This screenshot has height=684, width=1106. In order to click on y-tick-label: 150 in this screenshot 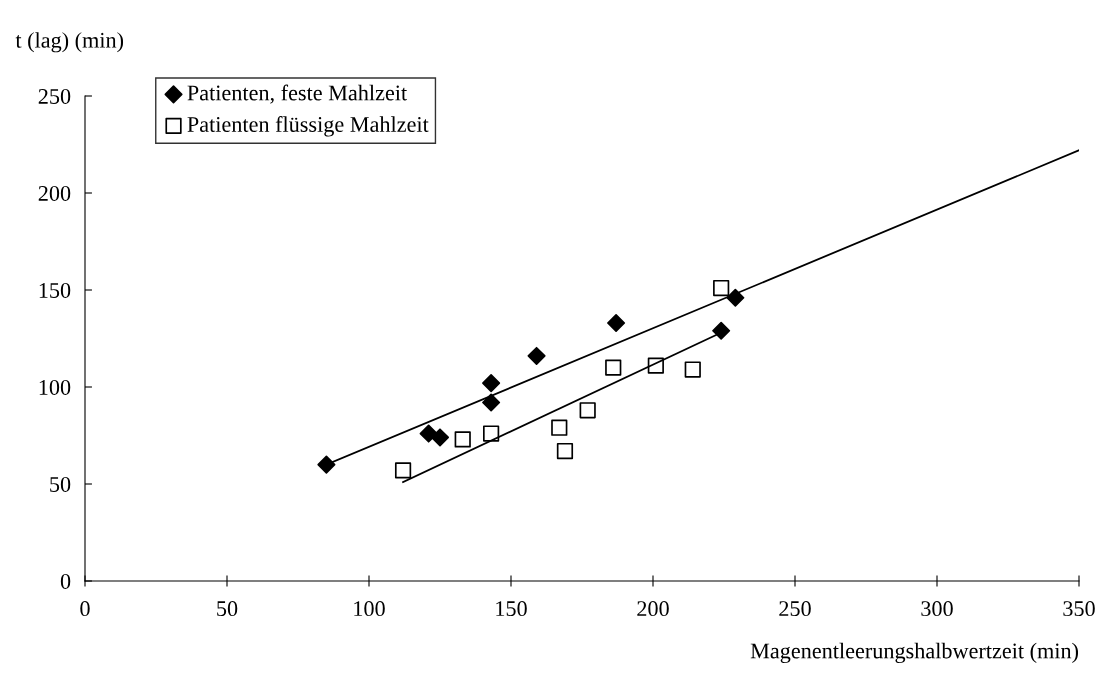, I will do `click(55, 290)`.